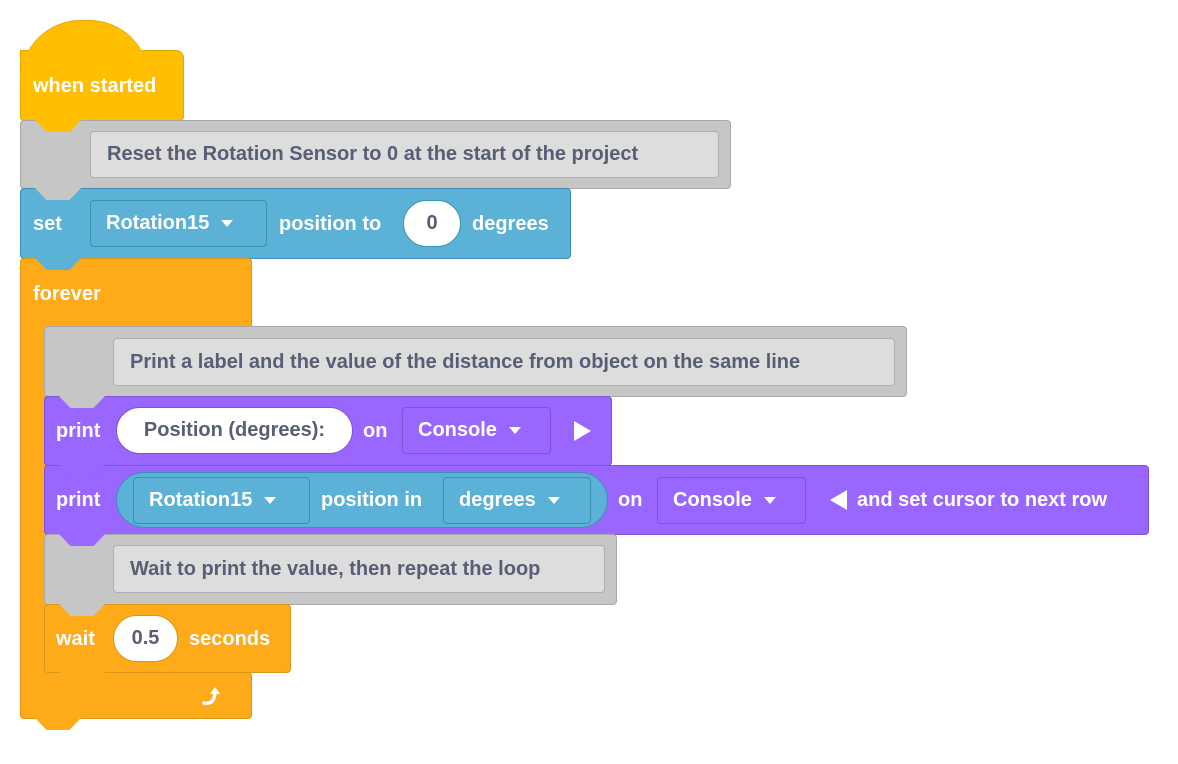 The height and width of the screenshot is (764, 1178). What do you see at coordinates (582, 431) in the screenshot?
I see `expand-right-icon` at bounding box center [582, 431].